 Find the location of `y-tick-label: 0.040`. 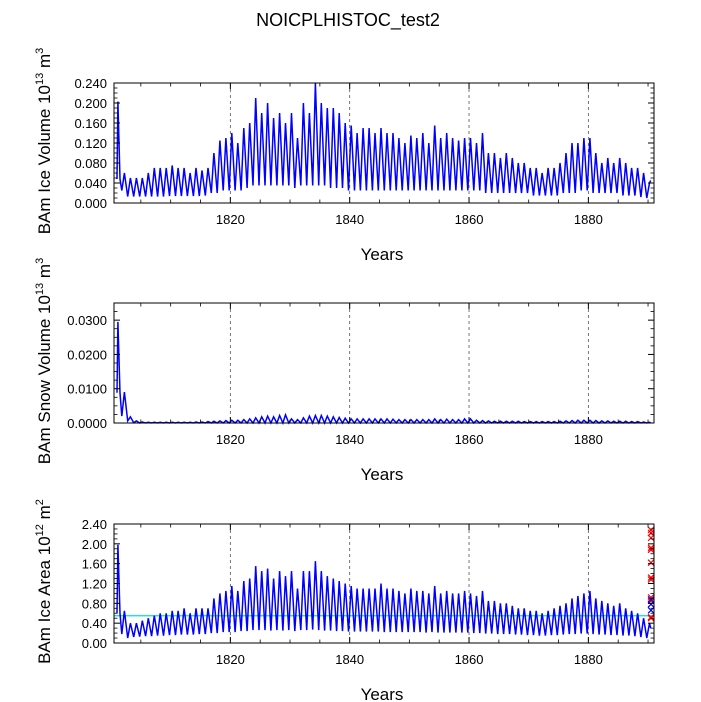

y-tick-label: 0.040 is located at coordinates (90, 183).